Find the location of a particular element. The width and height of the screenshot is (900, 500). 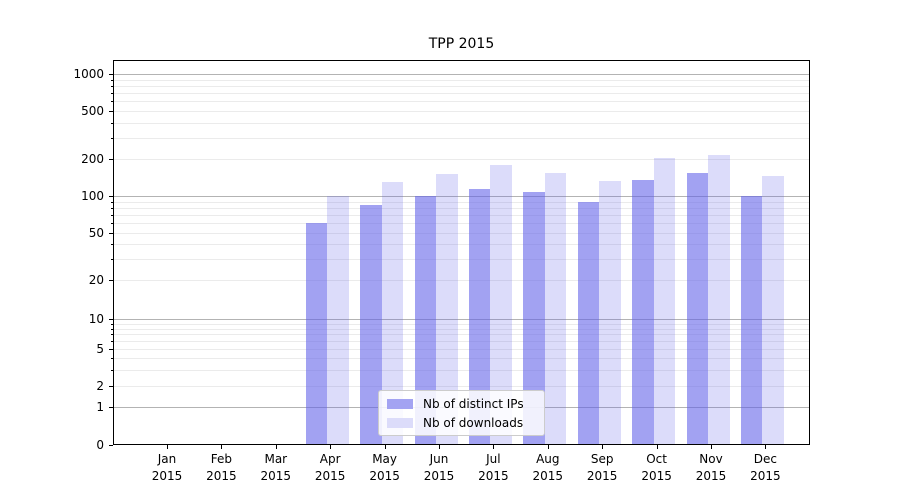

x-tick-label: Dec 2015 is located at coordinates (765, 467).